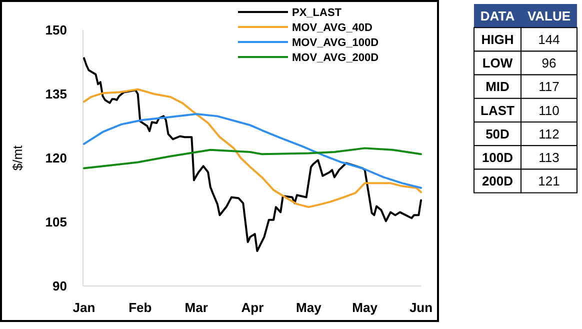 The image size is (582, 329). I want to click on y-tick-label: 105, so click(56, 222).